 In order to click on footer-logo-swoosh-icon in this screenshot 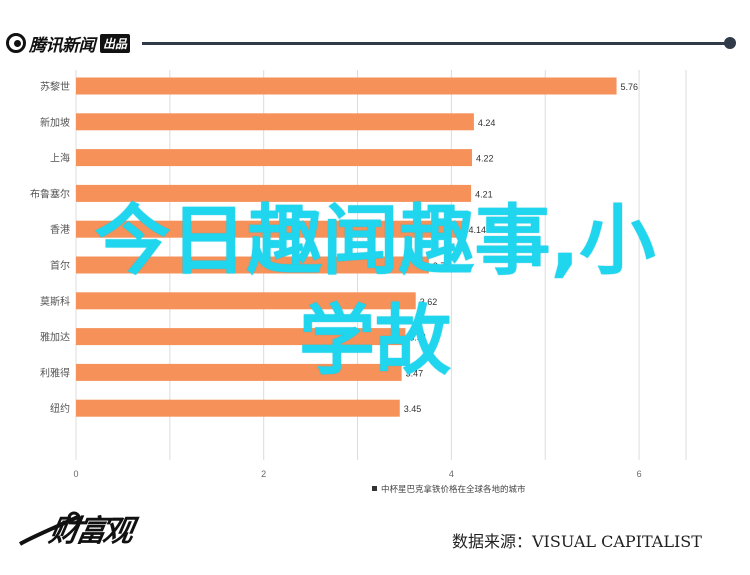, I will do `click(50, 528)`.